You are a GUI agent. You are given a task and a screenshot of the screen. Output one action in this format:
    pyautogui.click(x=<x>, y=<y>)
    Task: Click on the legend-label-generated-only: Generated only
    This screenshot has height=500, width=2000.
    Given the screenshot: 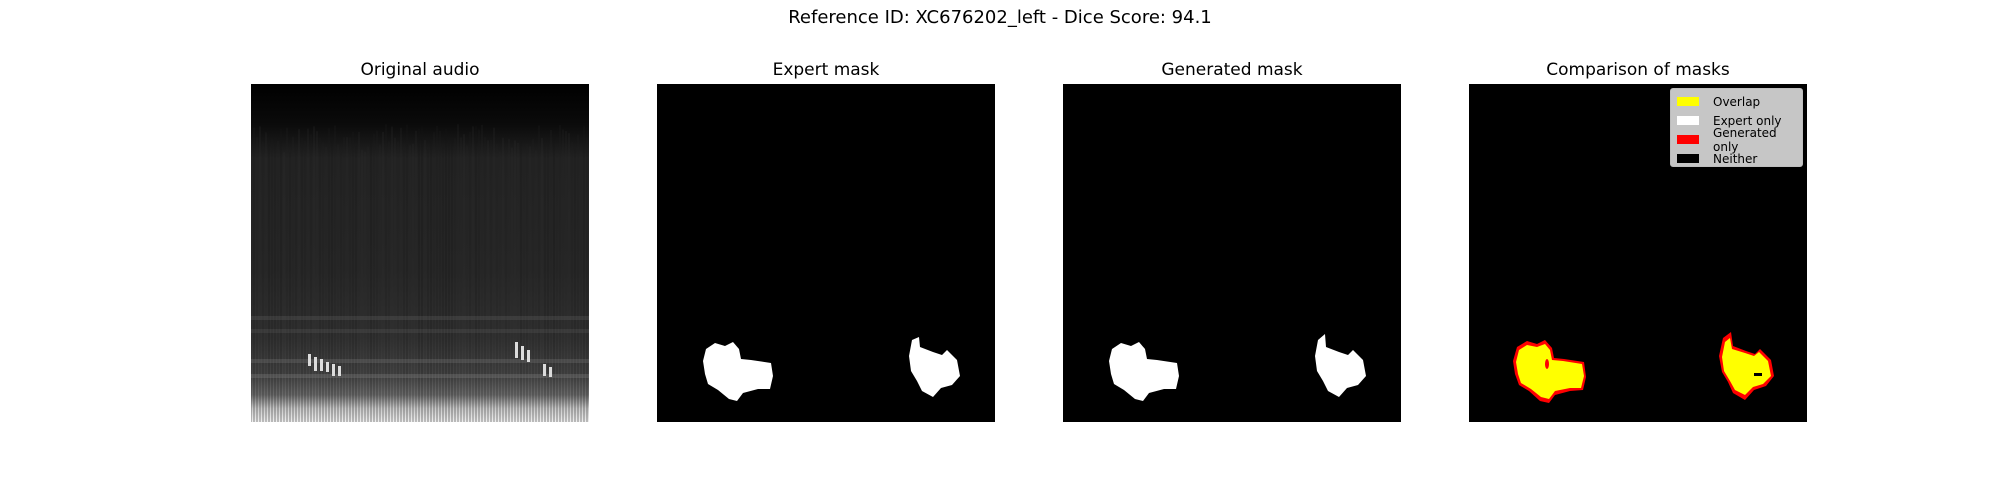 What is the action you would take?
    pyautogui.click(x=1745, y=139)
    